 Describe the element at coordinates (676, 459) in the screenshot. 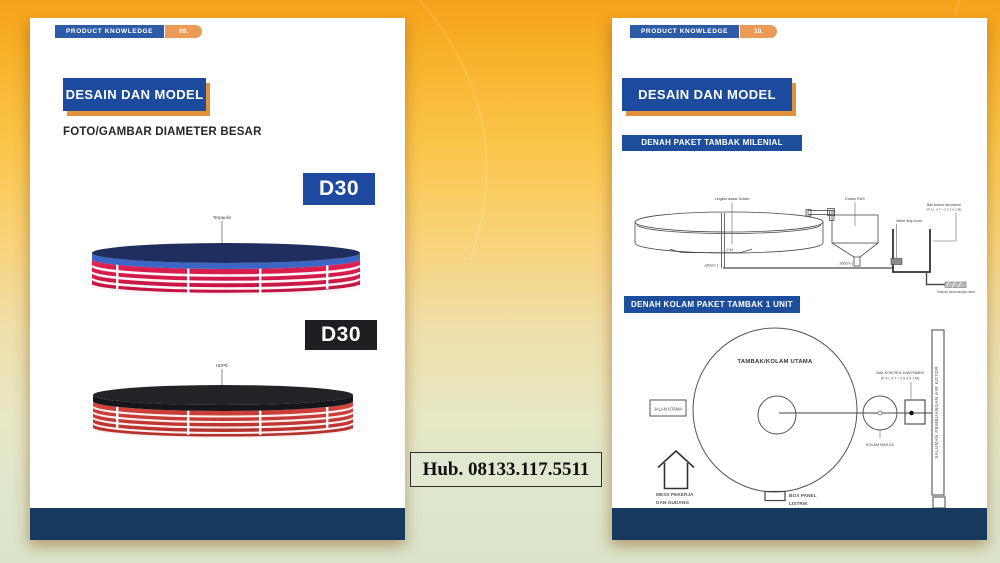

I see `house-icon` at that location.